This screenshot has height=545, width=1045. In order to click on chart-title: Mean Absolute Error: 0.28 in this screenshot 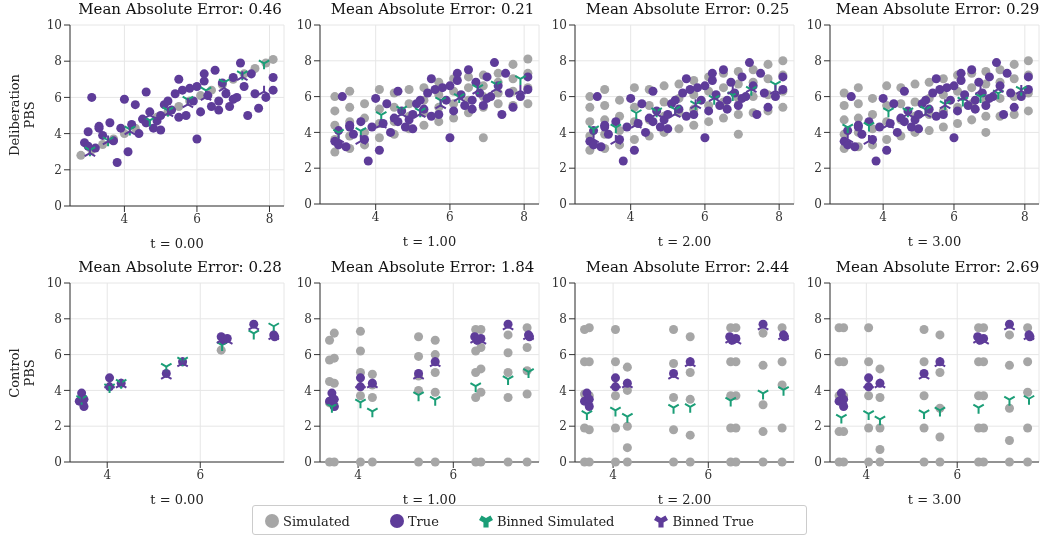, I will do `click(180, 267)`.